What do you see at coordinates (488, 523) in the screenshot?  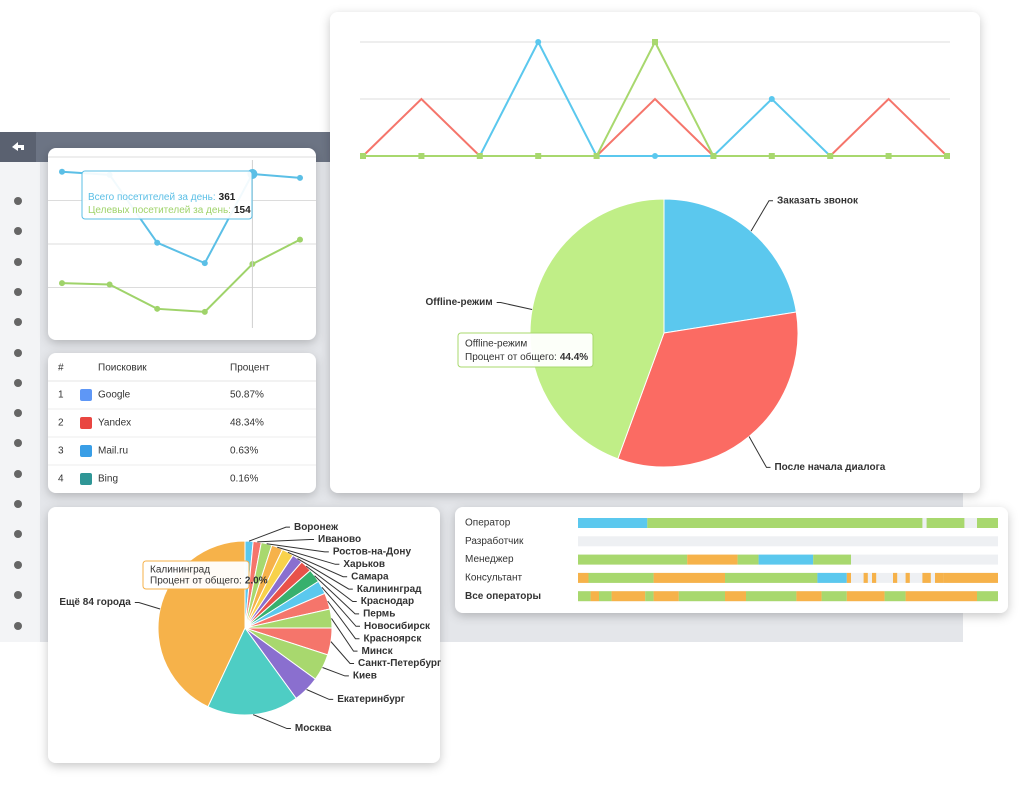 I see `row-label: Оператор` at bounding box center [488, 523].